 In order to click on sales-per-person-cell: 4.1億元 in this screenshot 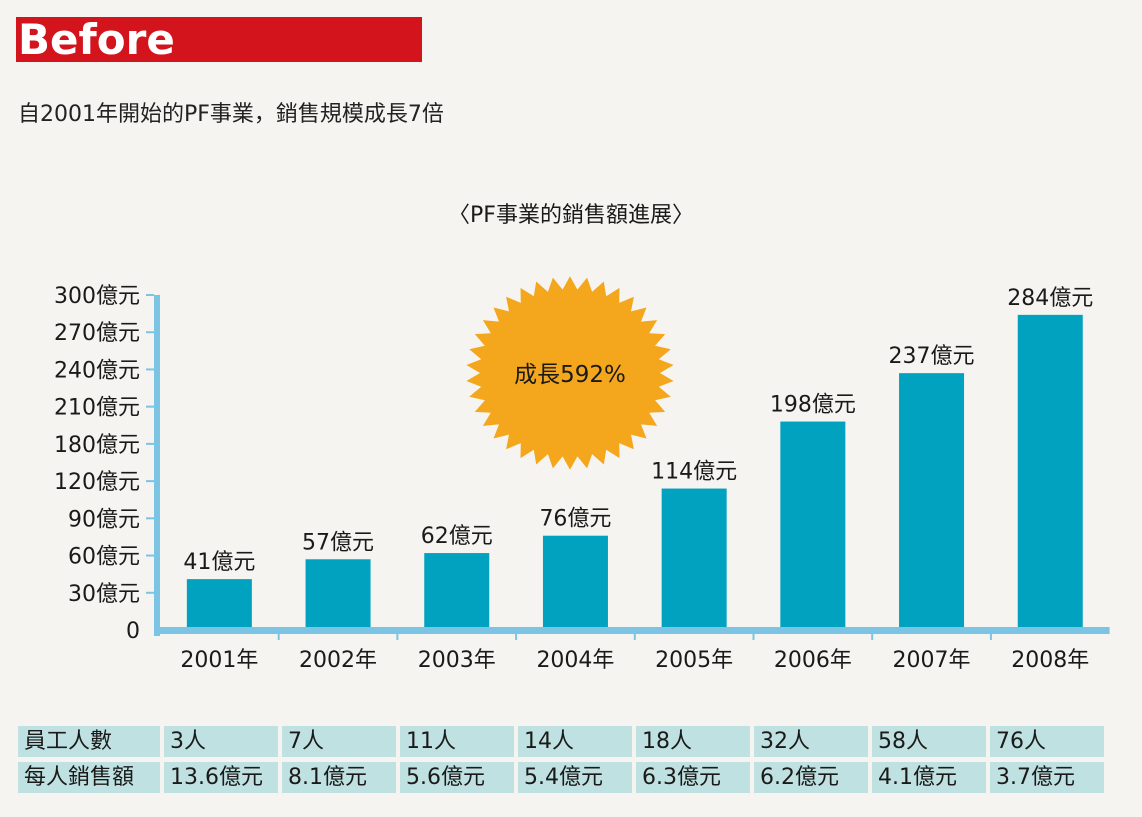, I will do `click(929, 777)`.